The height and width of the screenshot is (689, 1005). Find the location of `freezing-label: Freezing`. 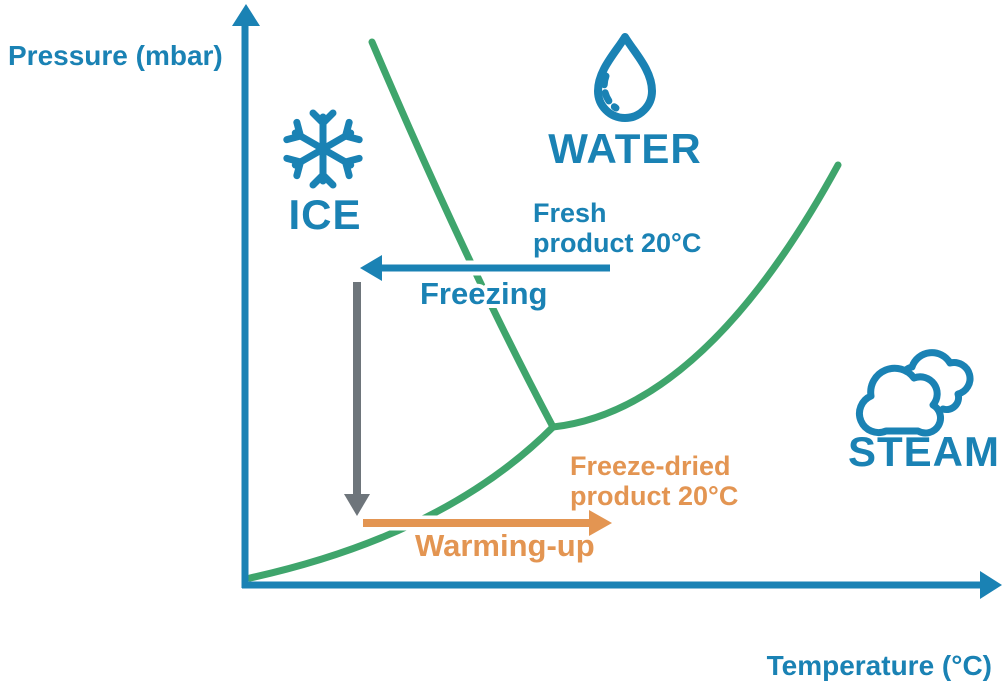

freezing-label: Freezing is located at coordinates (483, 293).